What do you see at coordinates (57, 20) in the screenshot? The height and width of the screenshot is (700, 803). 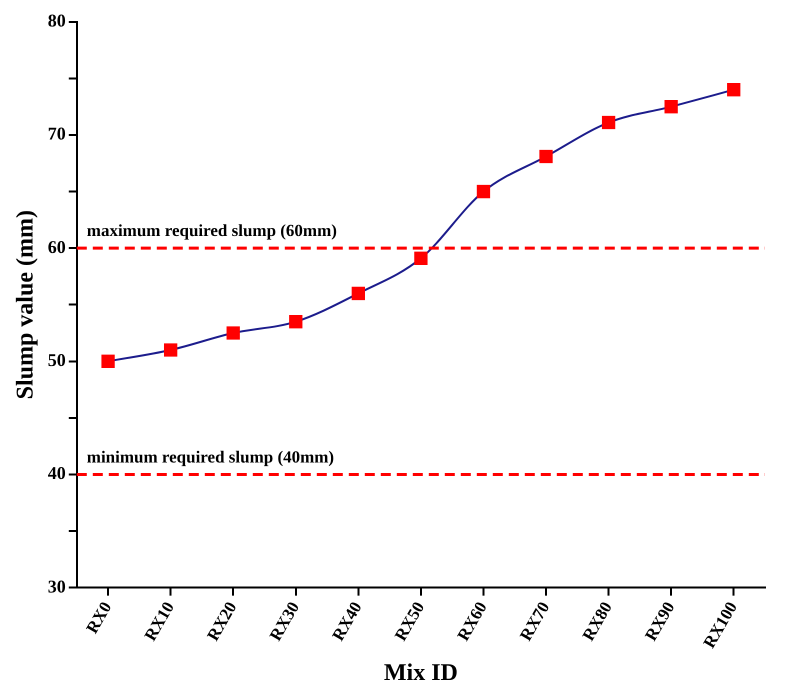 I see `y-tick-label: 80` at bounding box center [57, 20].